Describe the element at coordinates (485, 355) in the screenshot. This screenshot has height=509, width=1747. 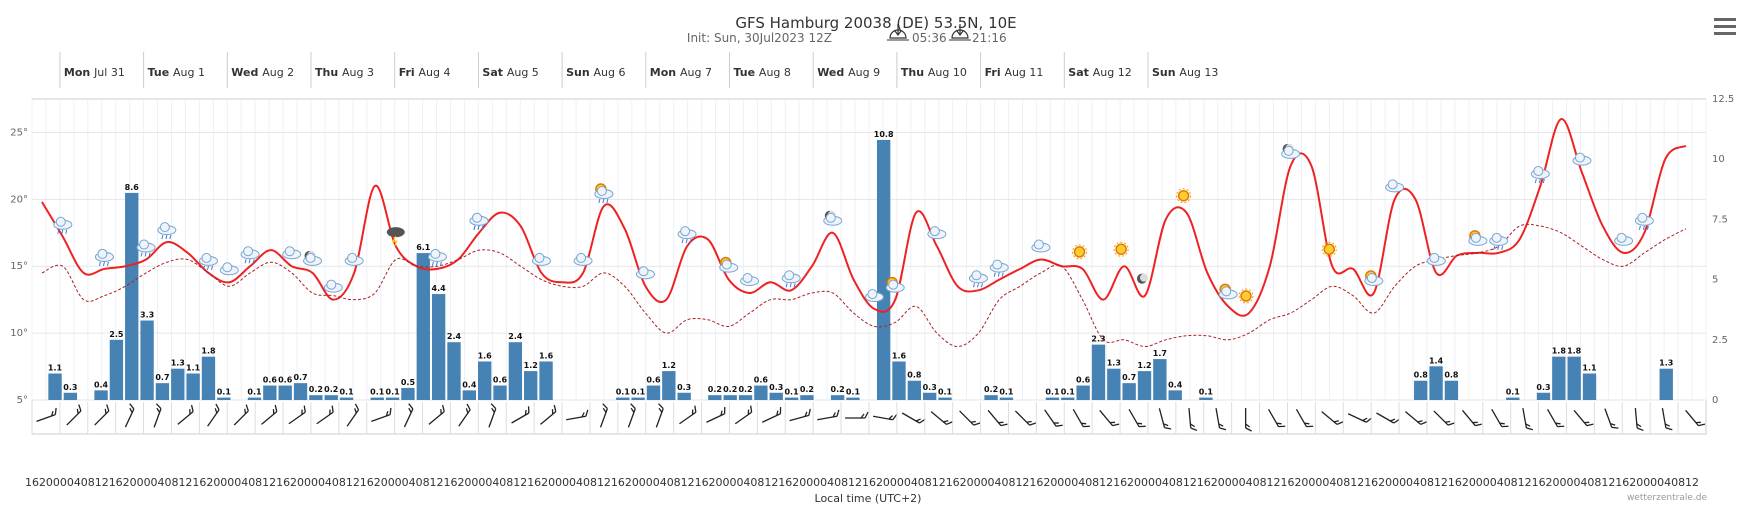
I see `precip-bar-label: 1.6` at that location.